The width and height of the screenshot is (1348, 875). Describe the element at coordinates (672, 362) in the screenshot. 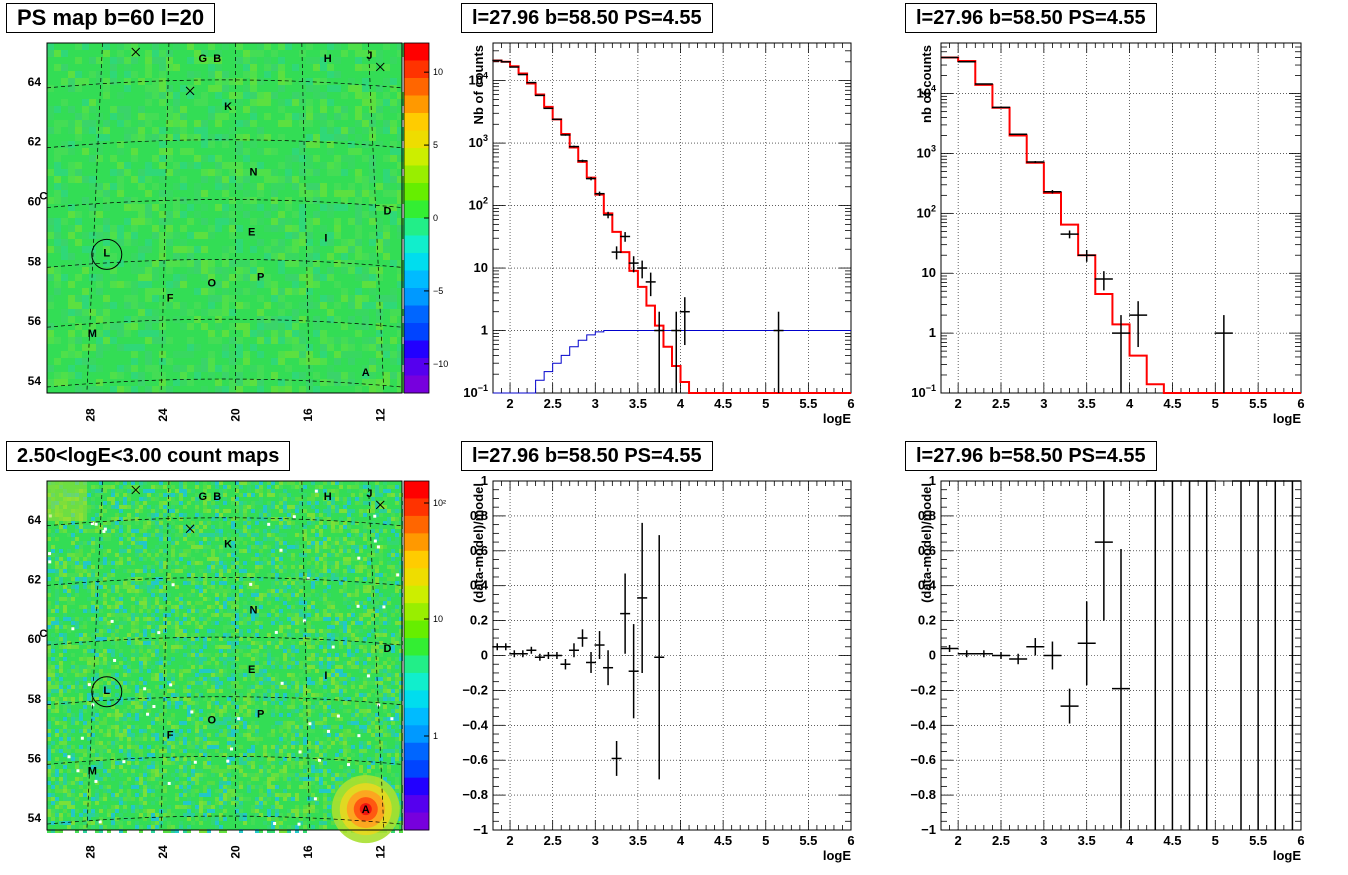

I see `exposure-step-line` at that location.